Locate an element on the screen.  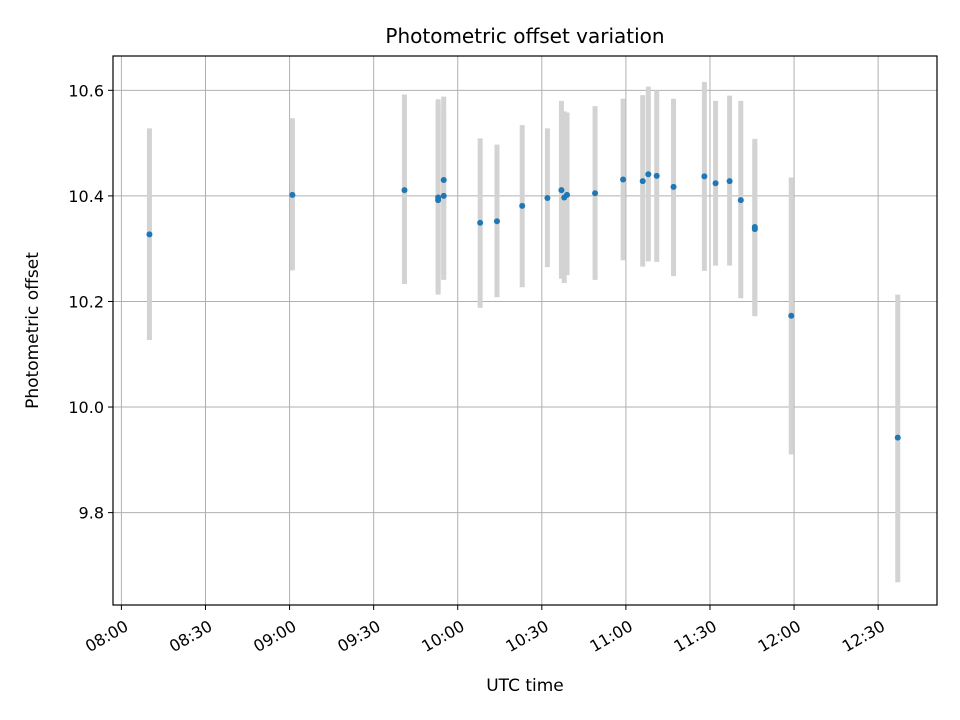
x-tick-label: 11:30 is located at coordinates (695, 636).